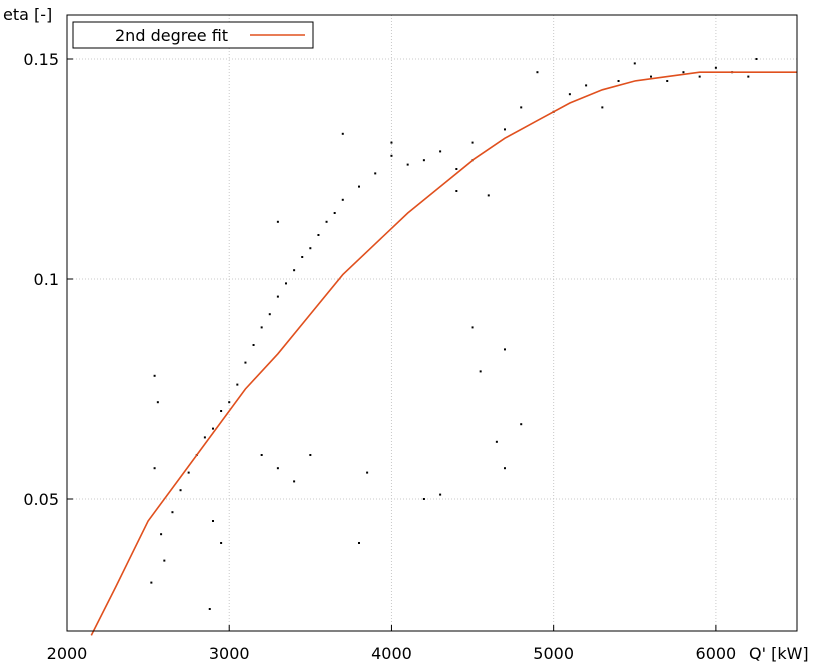  I want to click on legend: 2nd degree fit, so click(193, 35).